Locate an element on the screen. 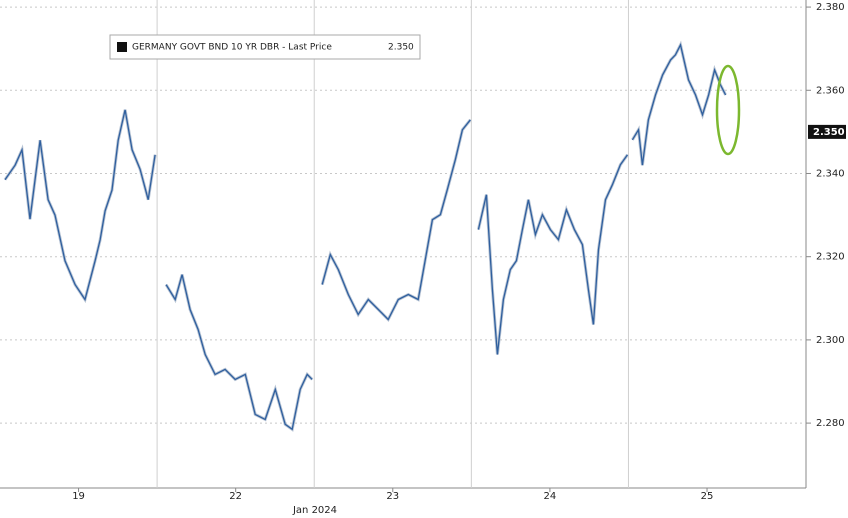 Image resolution: width=848 pixels, height=518 pixels. last-price-label: 2.350 is located at coordinates (829, 132).